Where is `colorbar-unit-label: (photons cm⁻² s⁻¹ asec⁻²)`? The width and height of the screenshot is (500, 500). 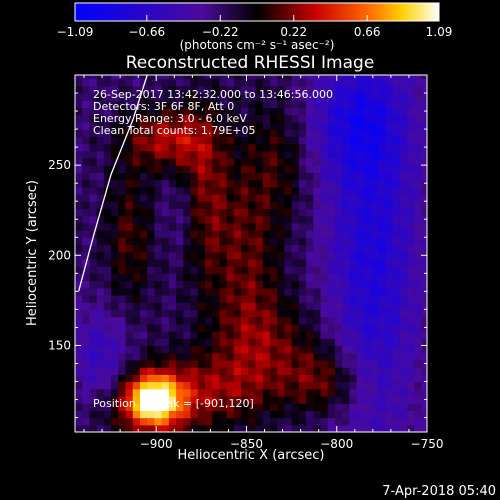
colorbar-unit-label: (photons cm⁻² s⁻¹ asec⁻²) is located at coordinates (257, 45).